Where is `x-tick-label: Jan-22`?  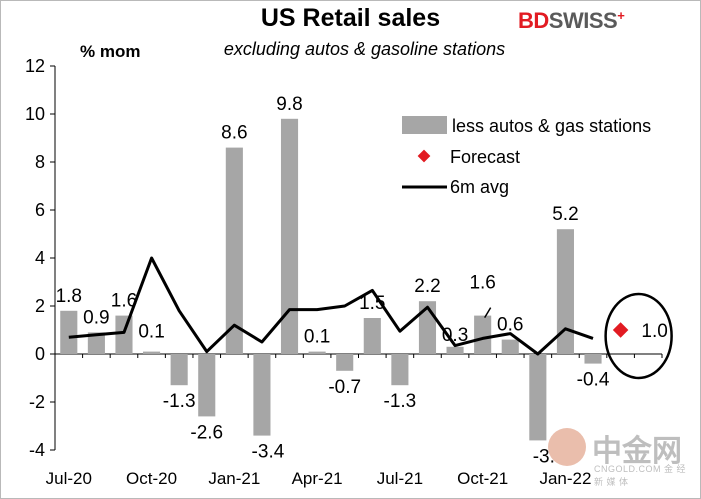 x-tick-label: Jan-22 is located at coordinates (565, 478).